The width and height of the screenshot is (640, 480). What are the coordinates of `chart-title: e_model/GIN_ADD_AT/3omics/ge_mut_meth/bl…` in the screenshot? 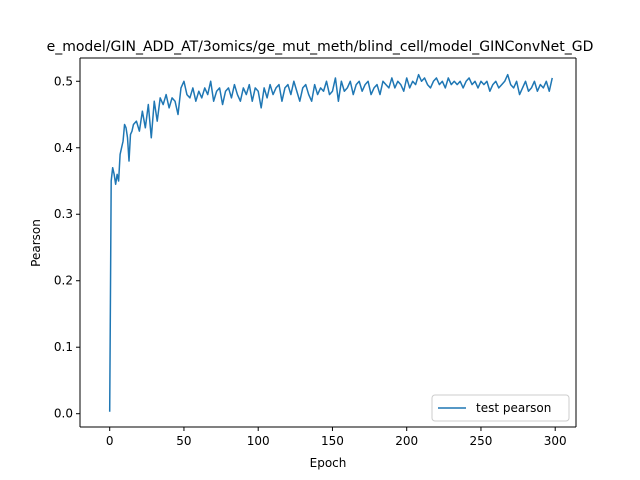 It's located at (320, 47).